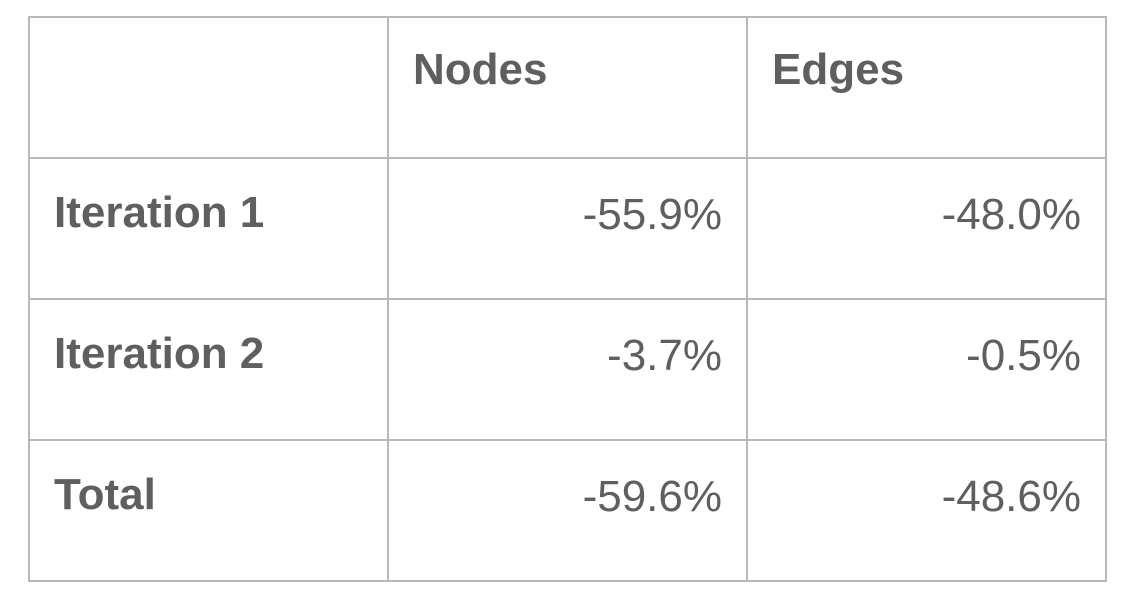 Image resolution: width=1128 pixels, height=616 pixels. What do you see at coordinates (926, 510) in the screenshot?
I see `cell-total-edges: -48.6%` at bounding box center [926, 510].